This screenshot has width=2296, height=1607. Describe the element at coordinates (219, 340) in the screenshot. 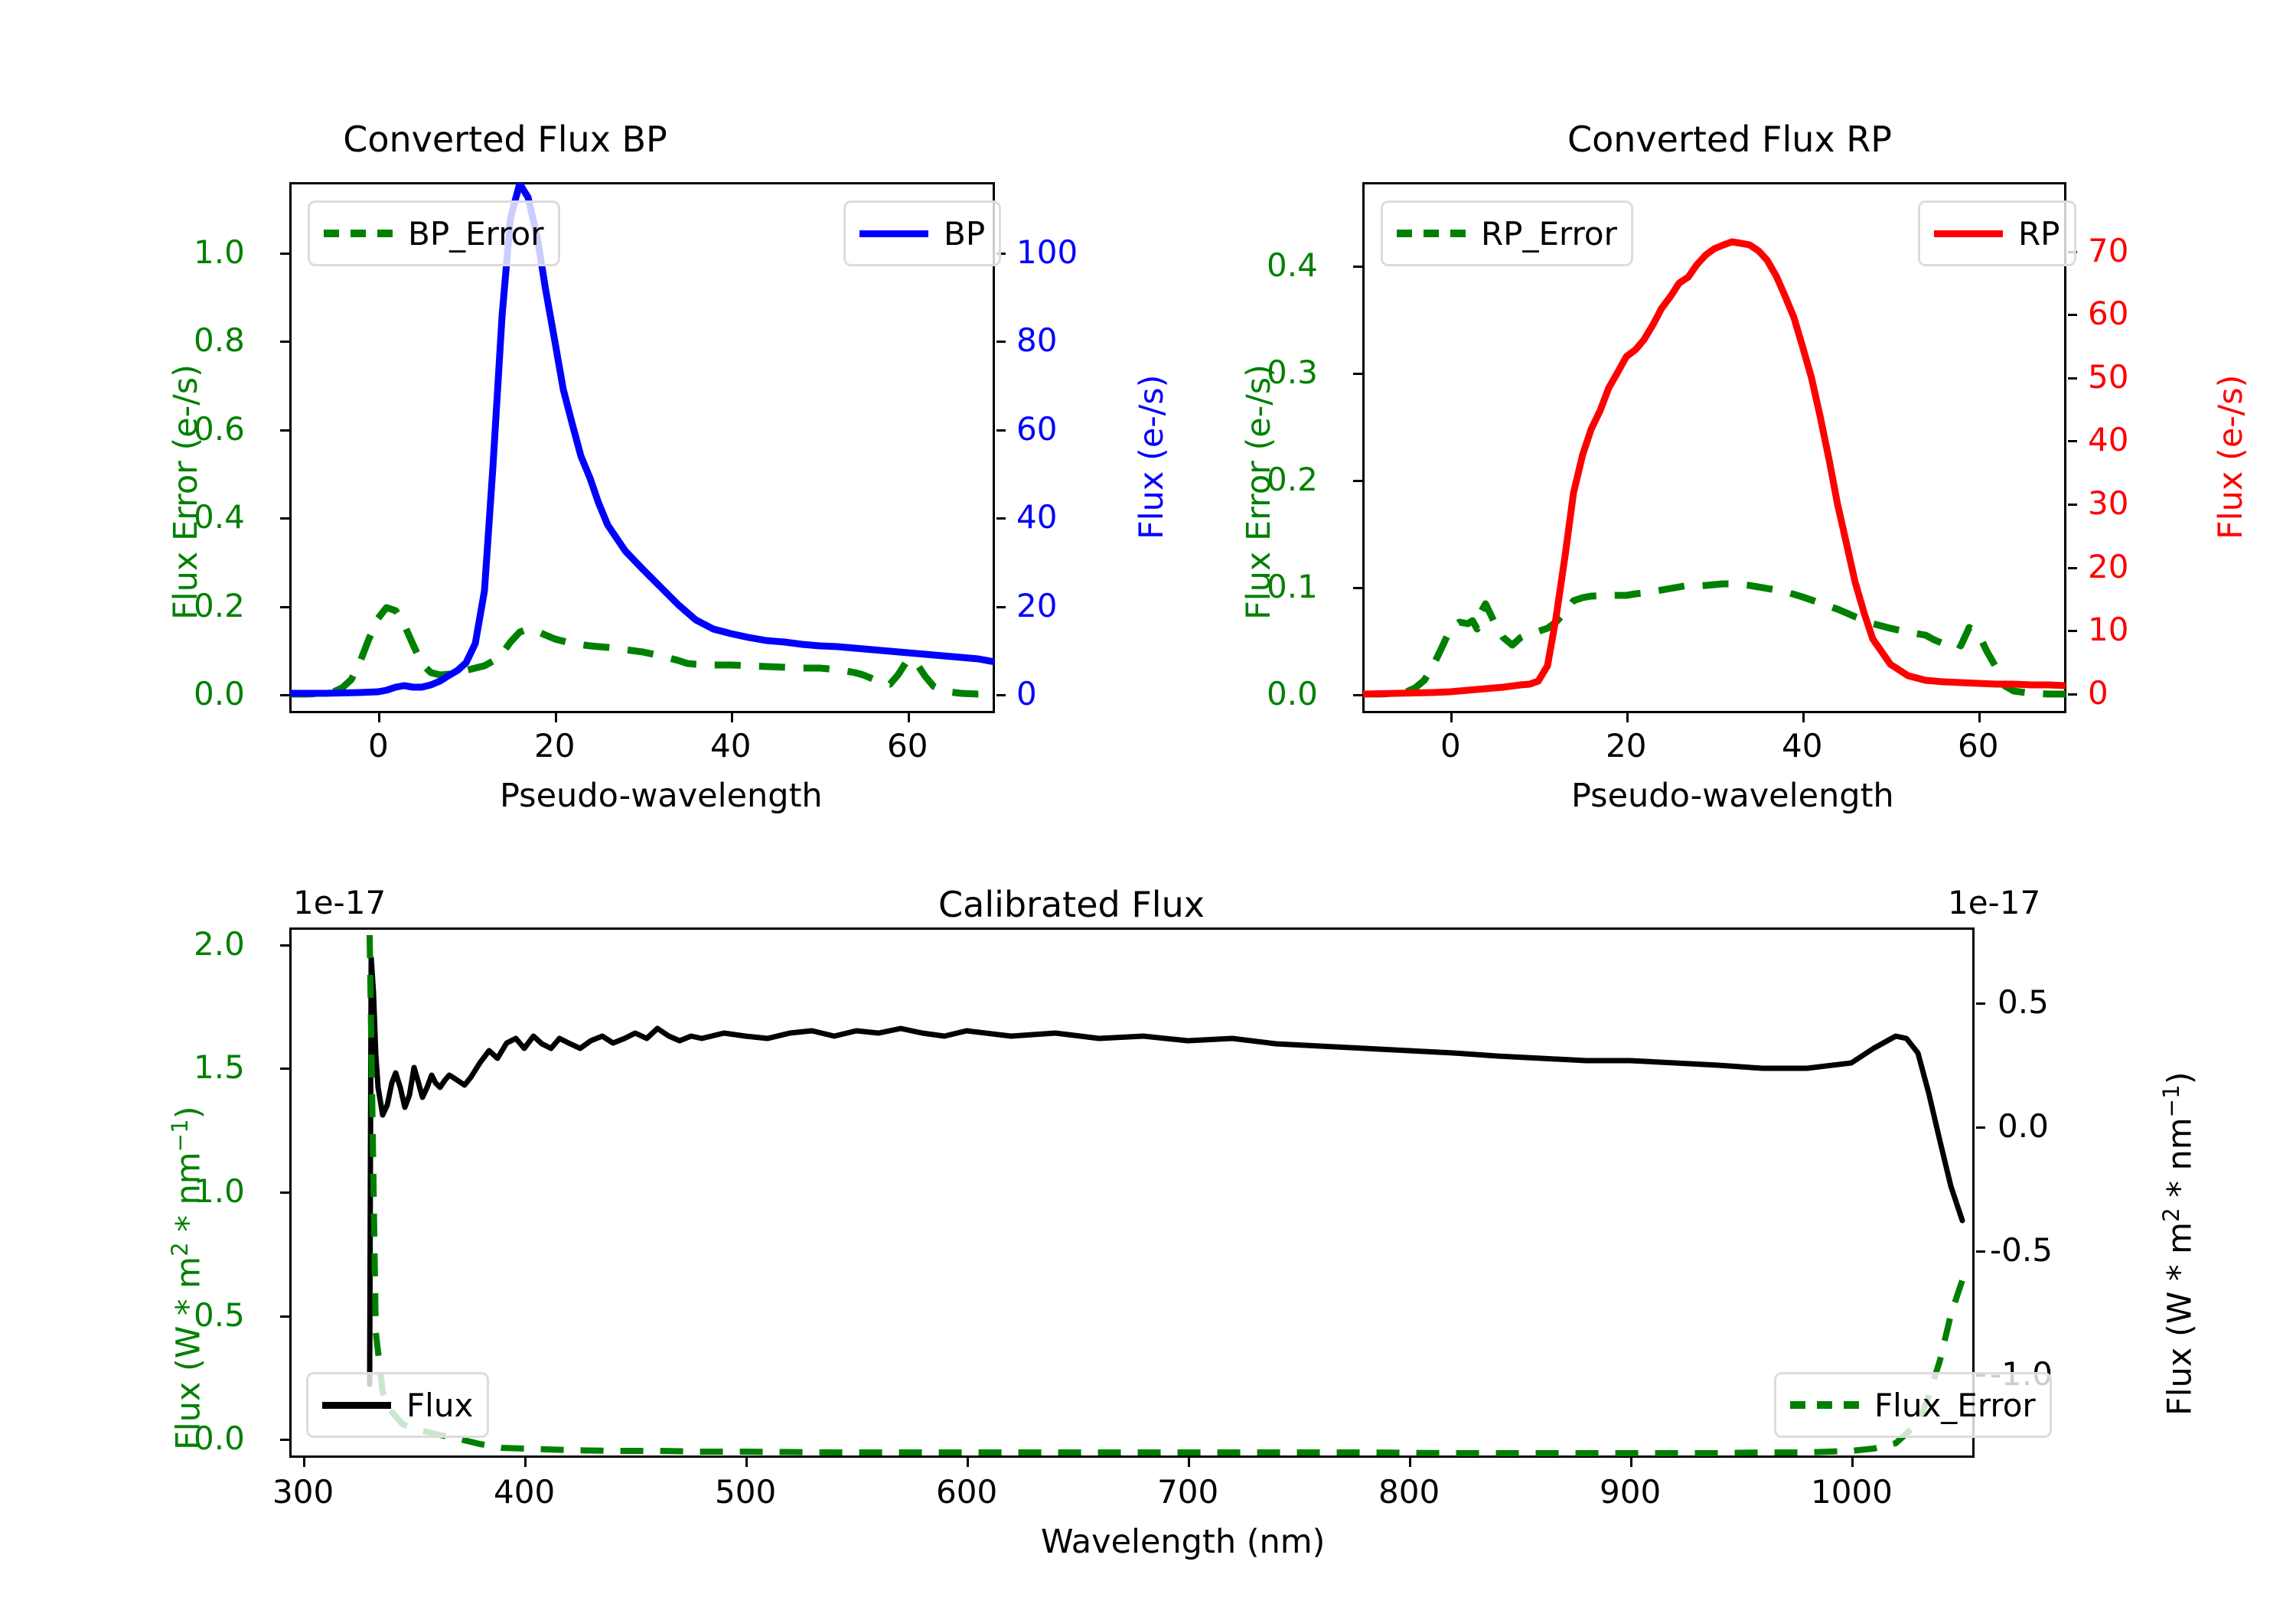

I see `bp-ytick-left-label: 0.8` at that location.